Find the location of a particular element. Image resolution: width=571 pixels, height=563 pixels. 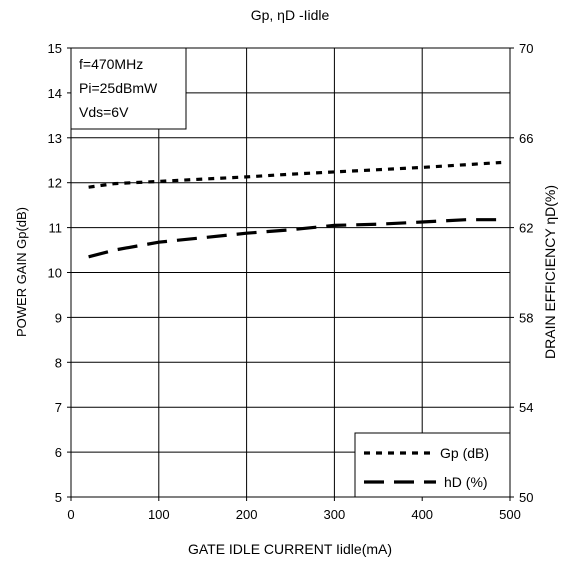

y-left-tick-label: 12 is located at coordinates (55, 183).